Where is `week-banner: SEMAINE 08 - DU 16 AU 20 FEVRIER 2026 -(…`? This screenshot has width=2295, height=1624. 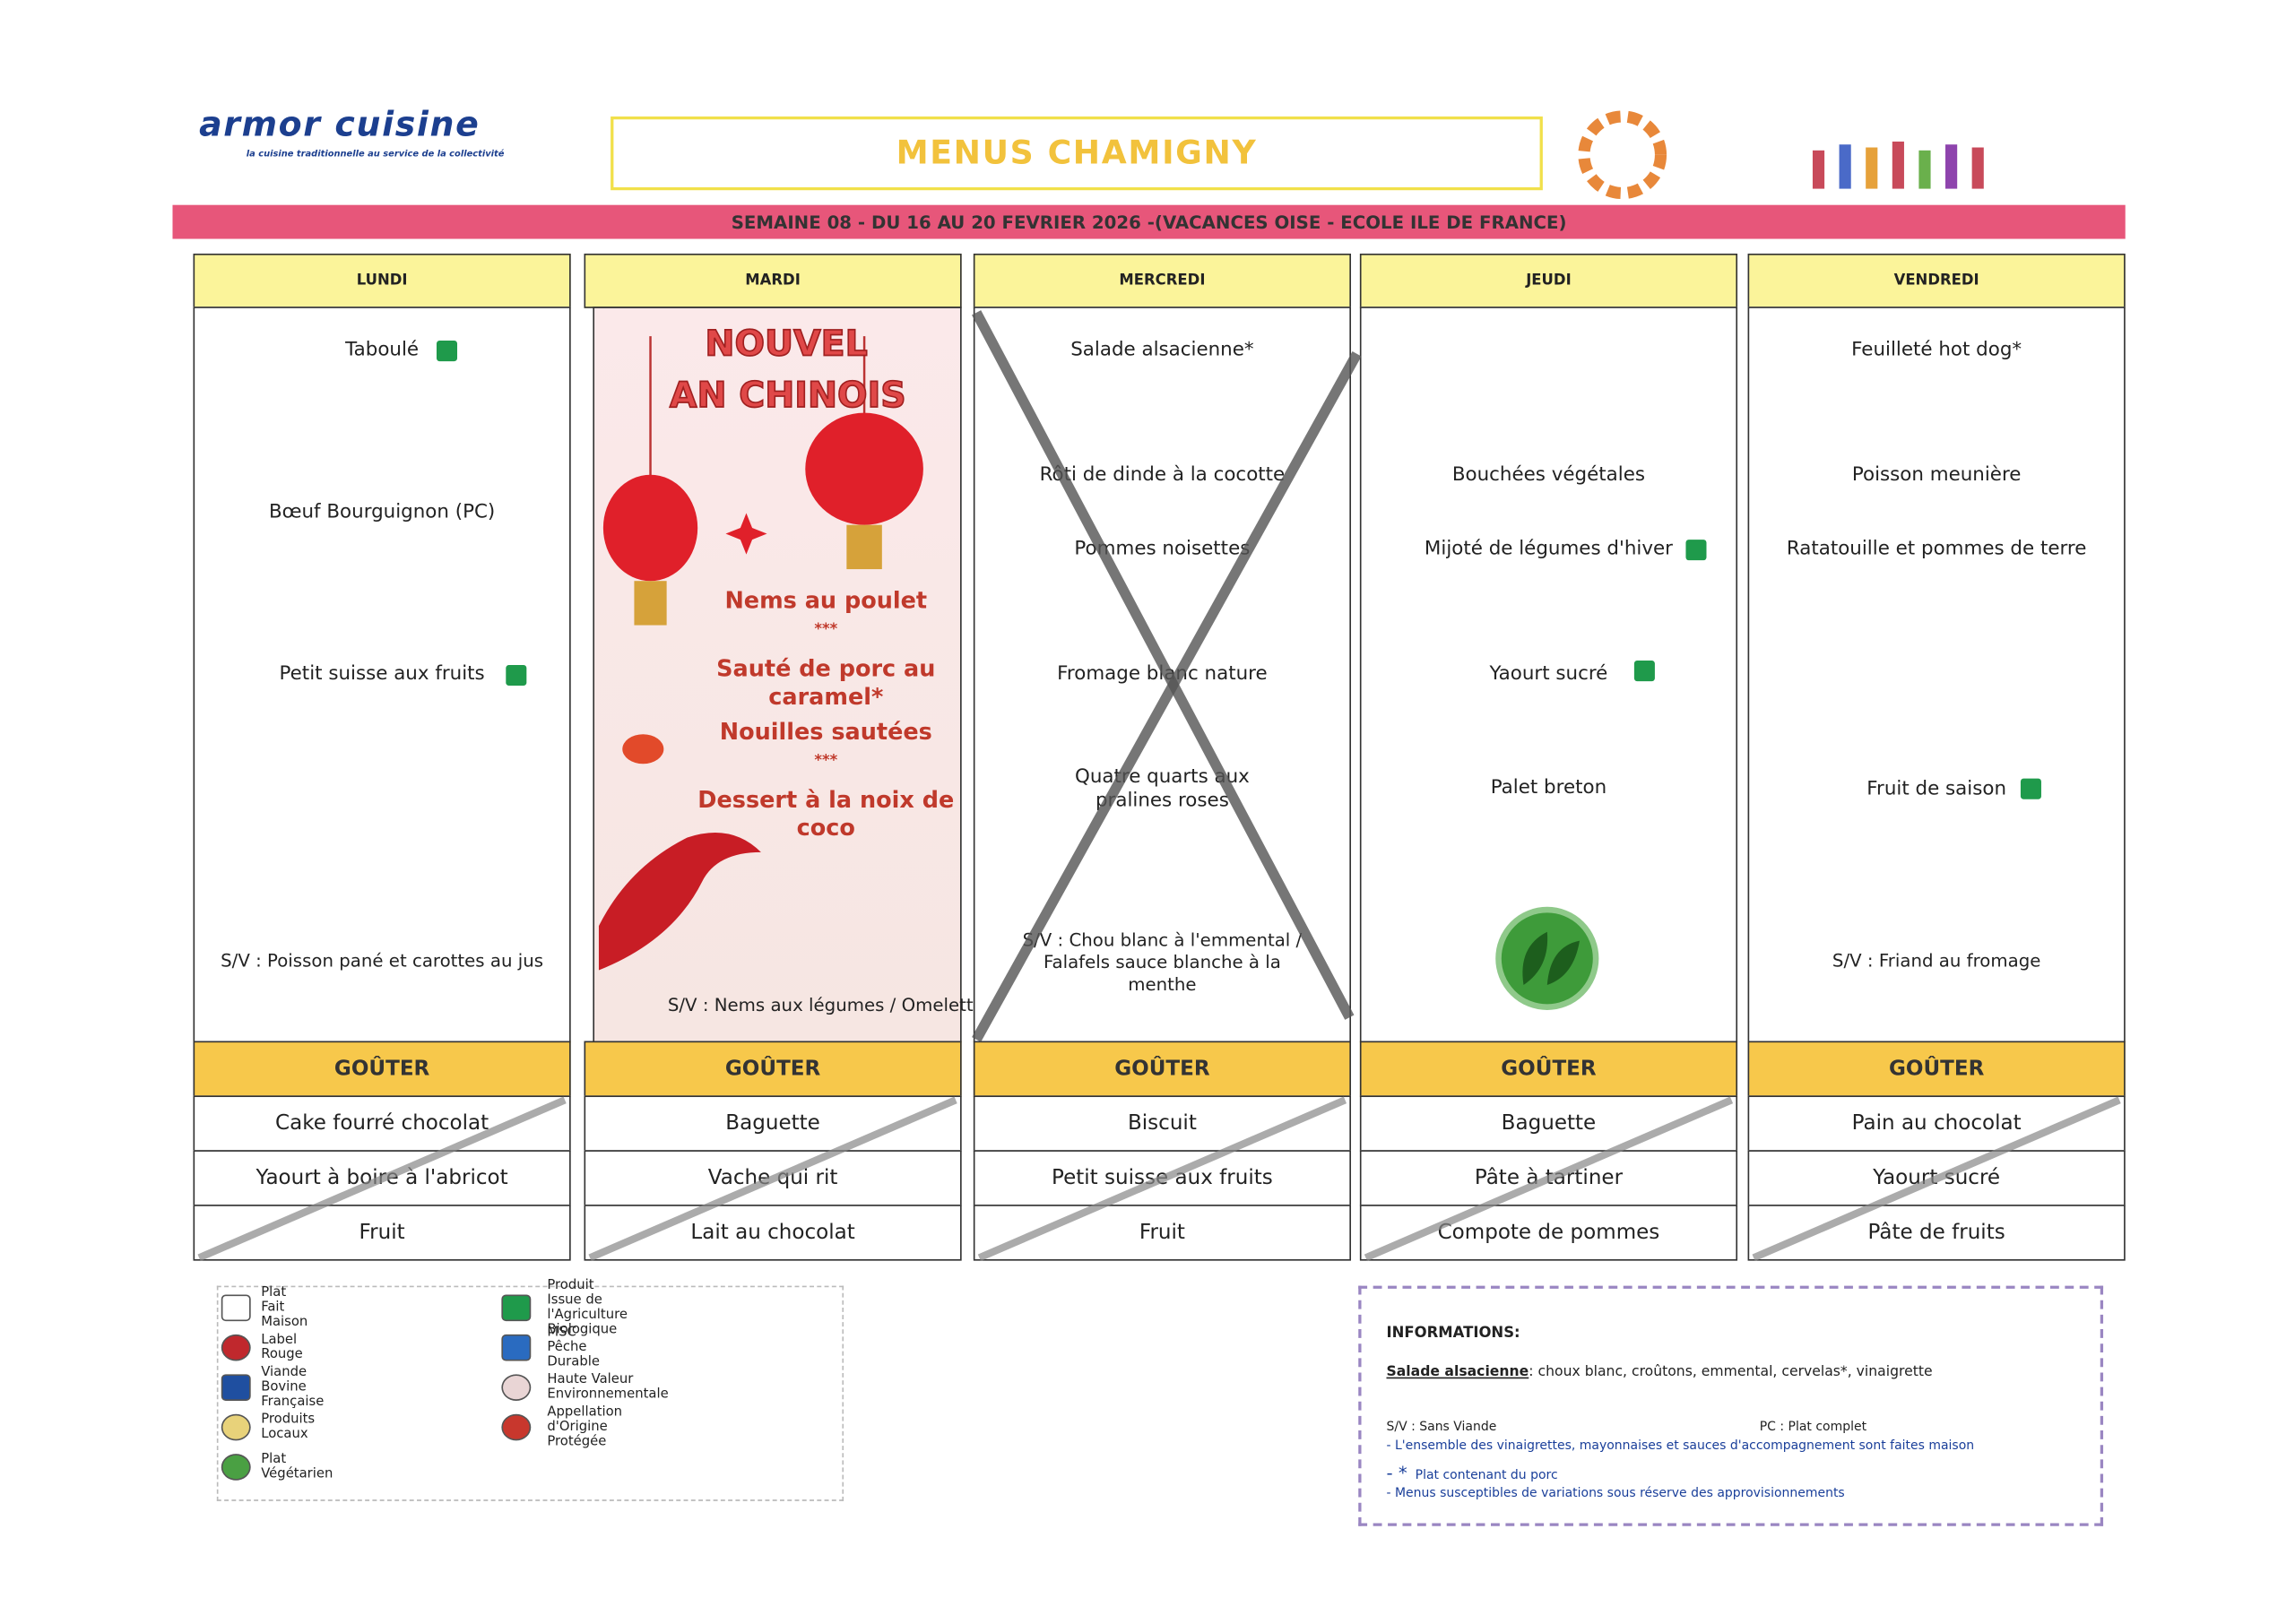
week-banner: SEMAINE 08 - DU 16 AU 20 FEVRIER 2026 -(… is located at coordinates (1149, 222).